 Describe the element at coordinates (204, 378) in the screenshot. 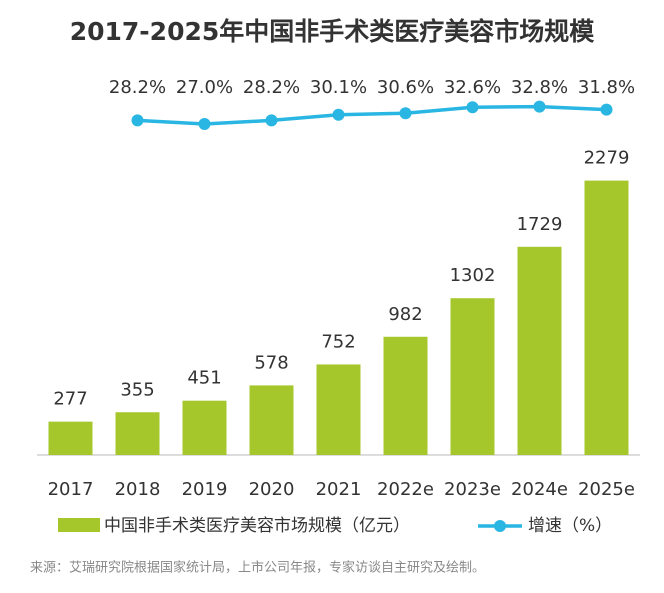

I see `bar-value-label: 451` at that location.